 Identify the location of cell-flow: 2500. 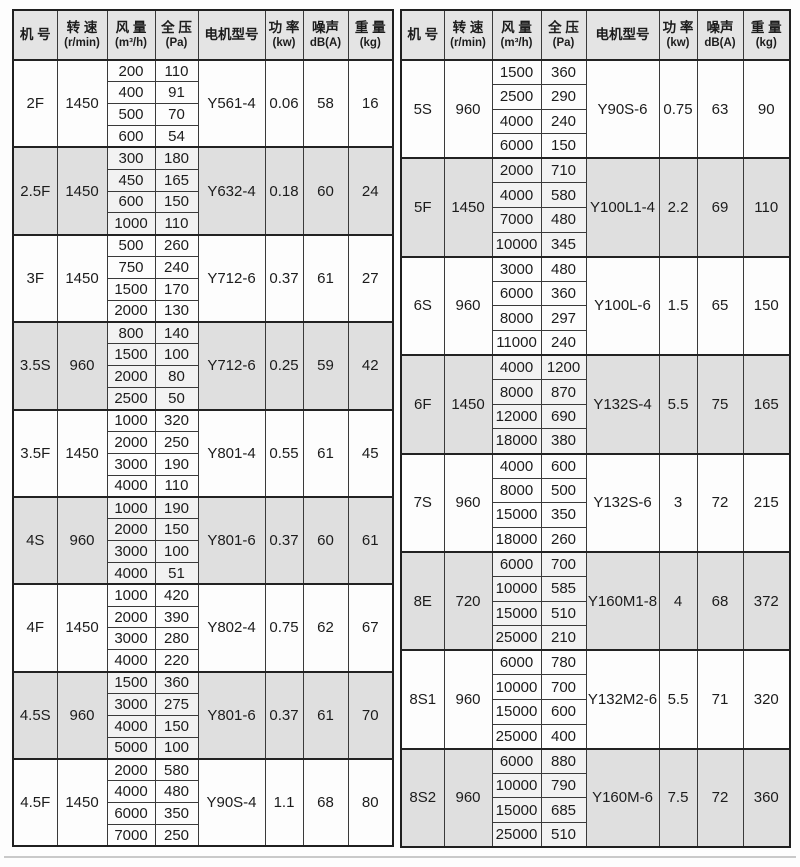
(516, 97).